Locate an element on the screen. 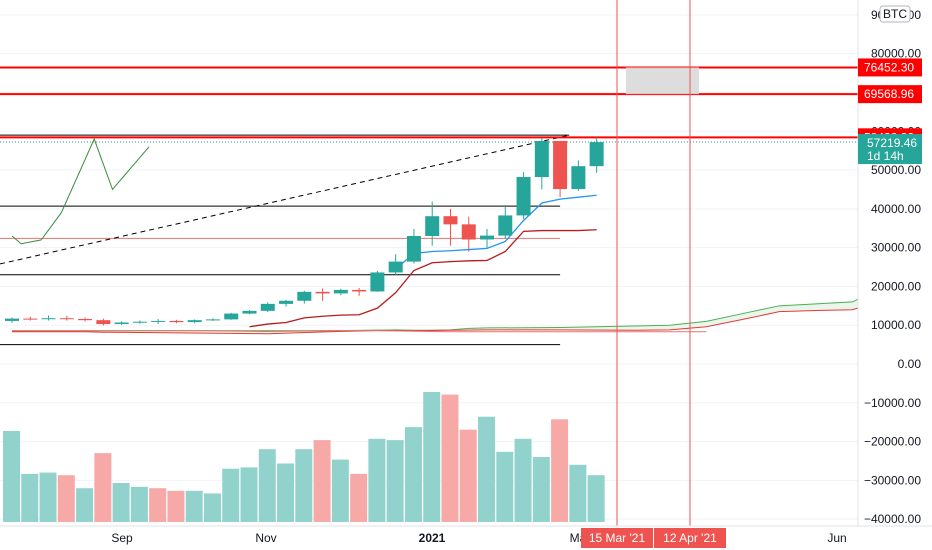 This screenshot has width=932, height=550. cloud-fill is located at coordinates (450, 309).